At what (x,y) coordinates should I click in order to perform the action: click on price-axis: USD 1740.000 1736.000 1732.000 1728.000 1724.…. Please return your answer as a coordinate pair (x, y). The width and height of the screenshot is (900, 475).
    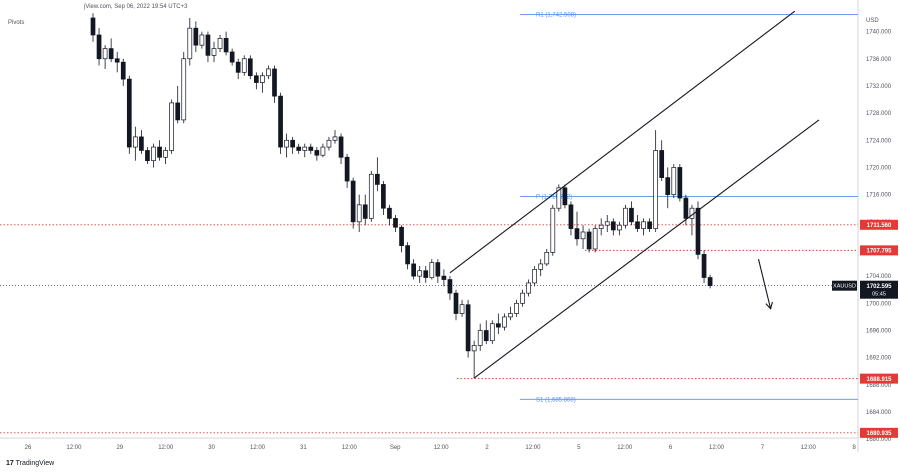
    Looking at the image, I should click on (865, 230).